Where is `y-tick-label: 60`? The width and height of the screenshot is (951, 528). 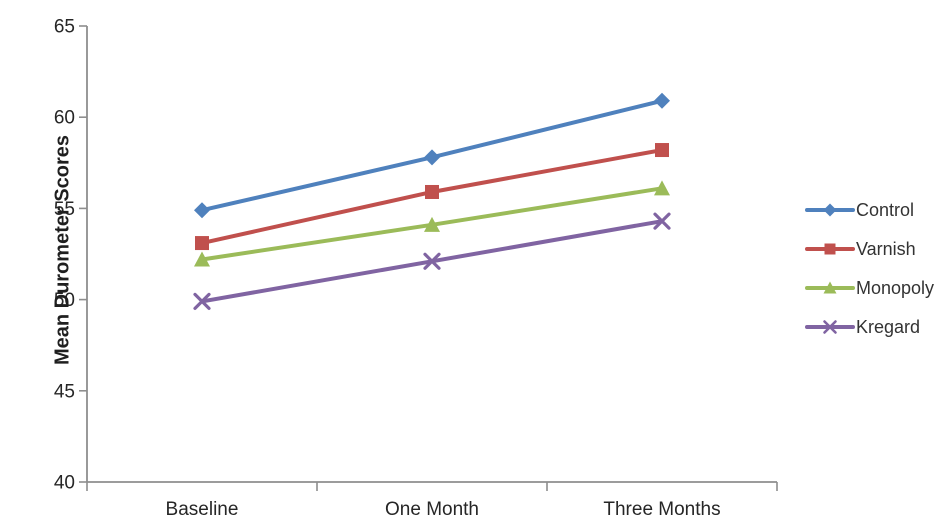
y-tick-label: 60 is located at coordinates (64, 118).